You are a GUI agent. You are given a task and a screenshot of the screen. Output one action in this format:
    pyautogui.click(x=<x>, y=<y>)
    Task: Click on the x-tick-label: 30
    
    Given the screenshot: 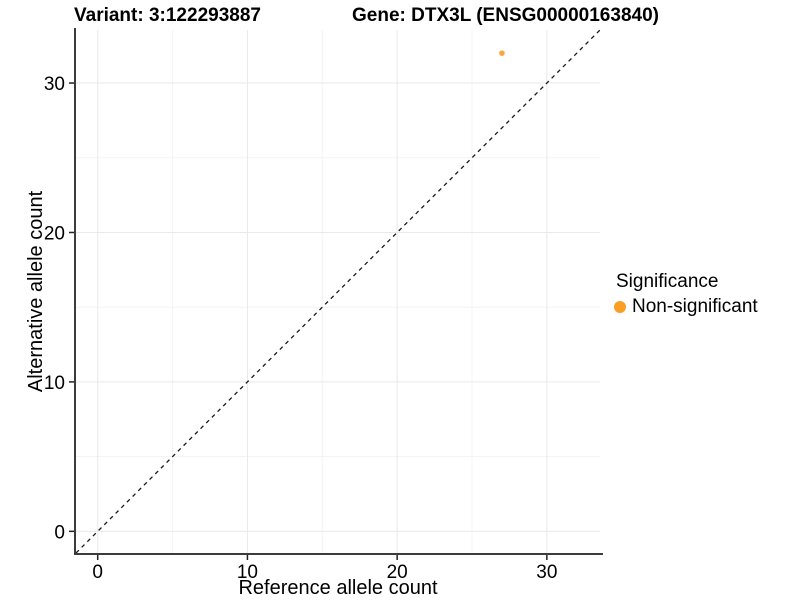 What is the action you would take?
    pyautogui.click(x=546, y=572)
    